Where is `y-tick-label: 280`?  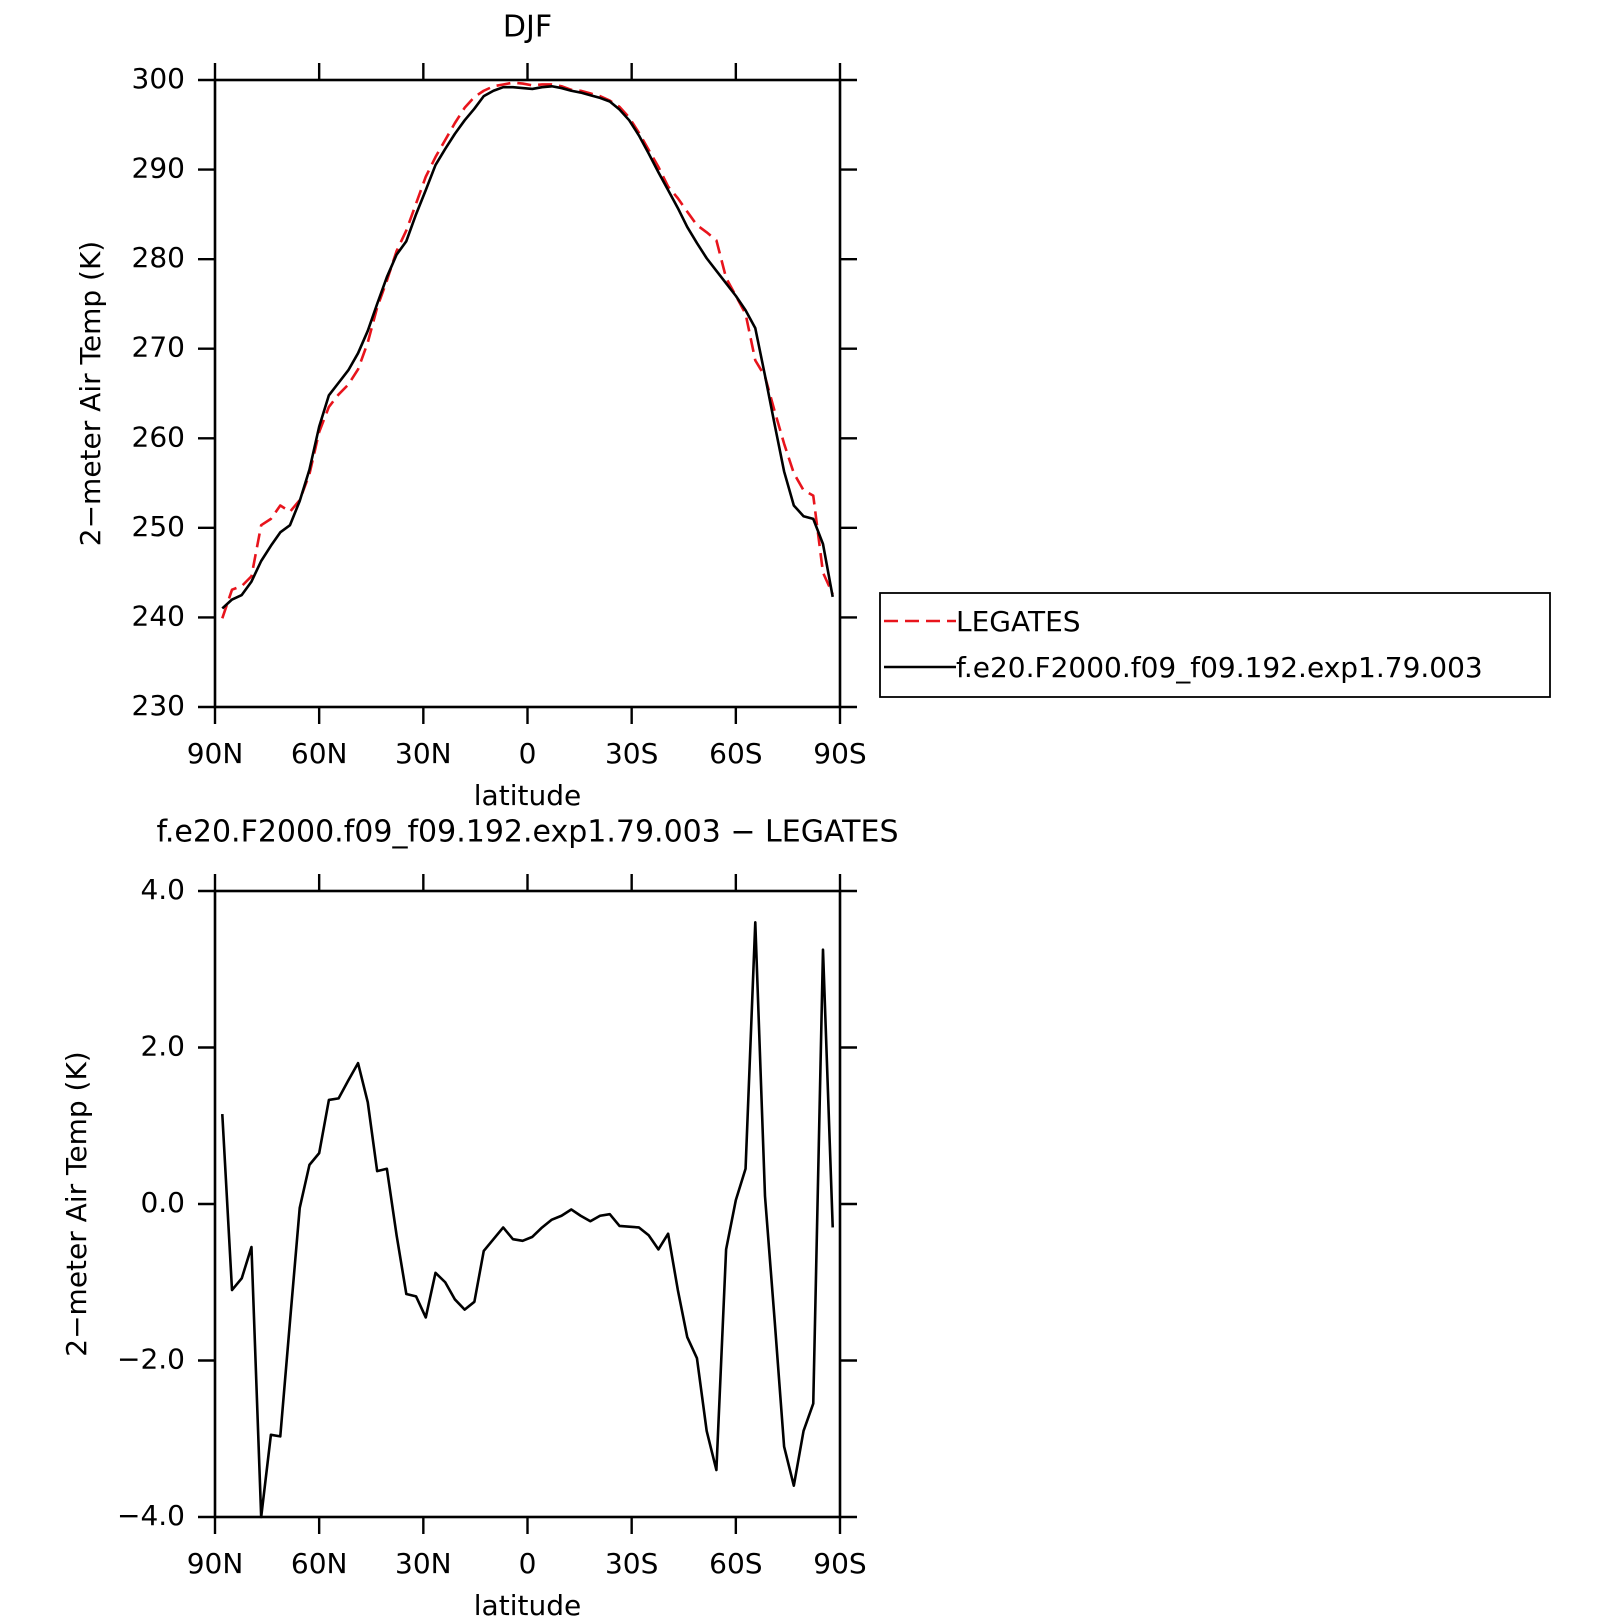 y-tick-label: 280 is located at coordinates (158, 257).